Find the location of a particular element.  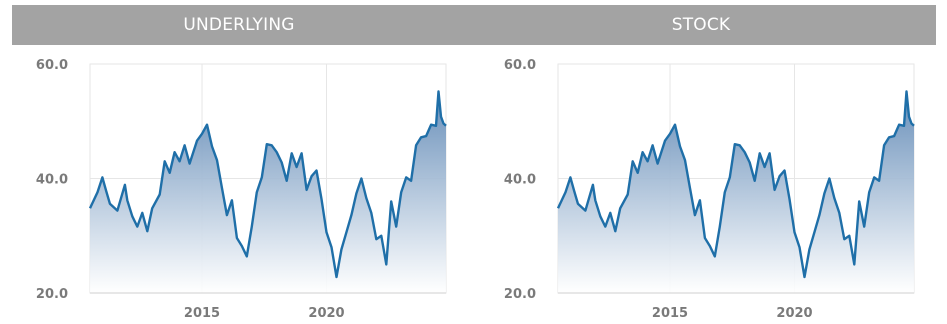

panel-title-underlying: UNDERLYING is located at coordinates (239, 25).